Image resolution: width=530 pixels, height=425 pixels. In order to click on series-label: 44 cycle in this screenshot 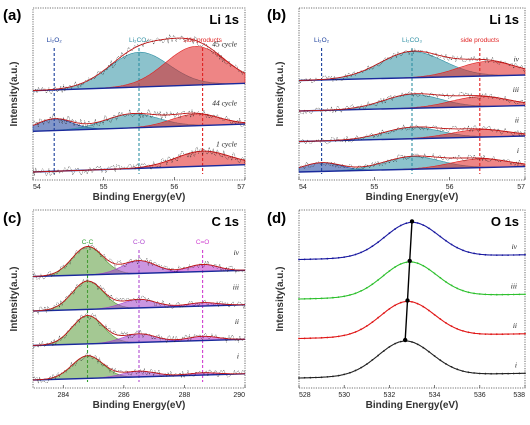, I will do `click(224, 103)`.